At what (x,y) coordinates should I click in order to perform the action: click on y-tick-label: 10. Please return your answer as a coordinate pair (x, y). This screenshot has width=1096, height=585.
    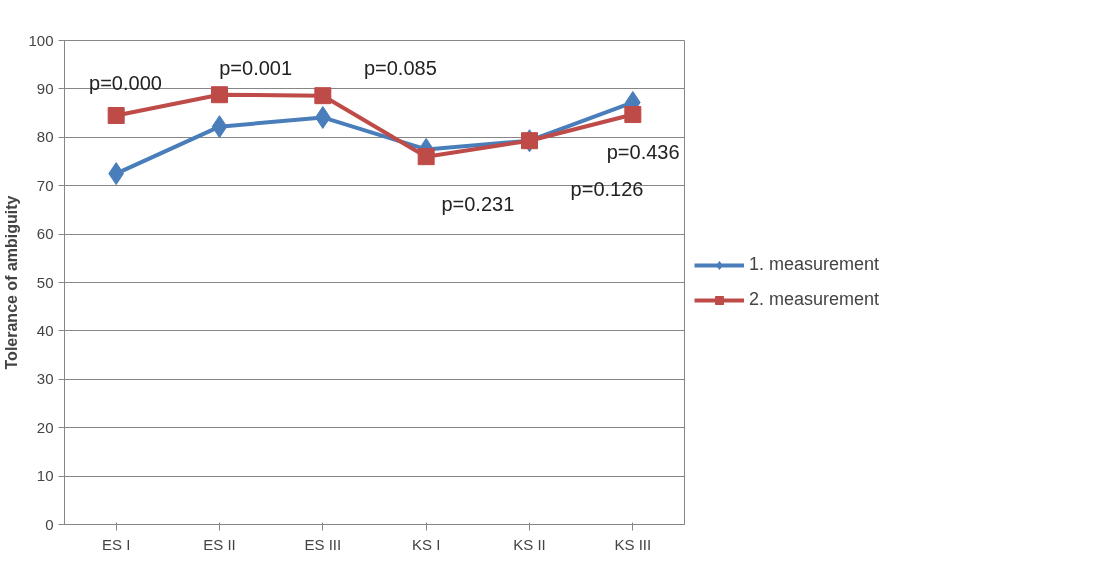
    Looking at the image, I should click on (45, 476).